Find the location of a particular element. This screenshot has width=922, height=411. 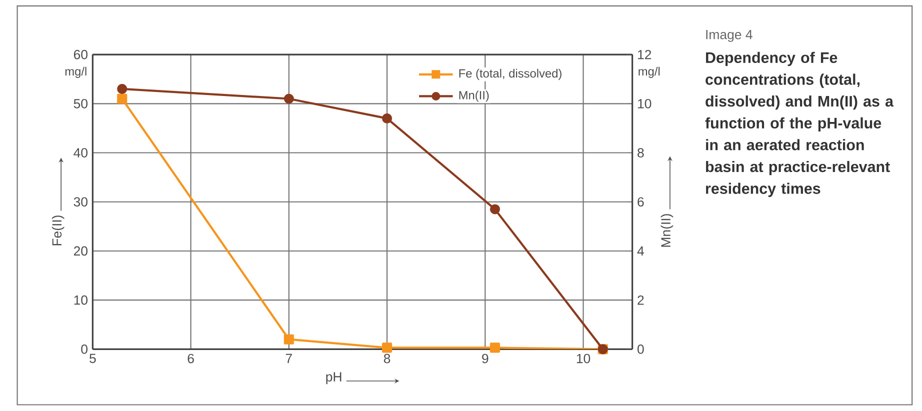

text: Dependency of Fe concentrations (total, dissolved) and Mn(II) as a function of the pH-value in an aerated reaction basin at practice-relevant residency times is located at coordinates (799, 125).